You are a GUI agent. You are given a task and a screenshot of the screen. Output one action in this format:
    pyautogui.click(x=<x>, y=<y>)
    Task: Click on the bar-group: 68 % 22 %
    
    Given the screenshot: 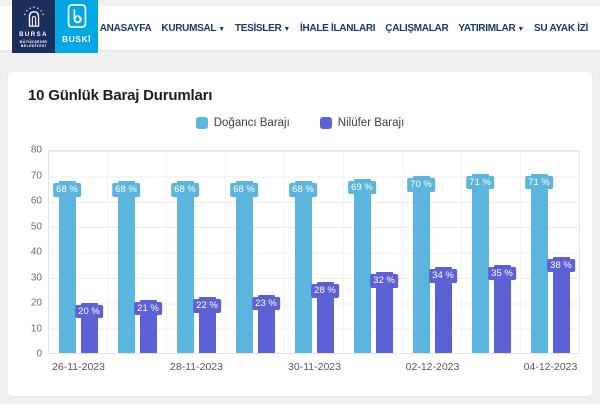 What is the action you would take?
    pyautogui.click(x=196, y=252)
    